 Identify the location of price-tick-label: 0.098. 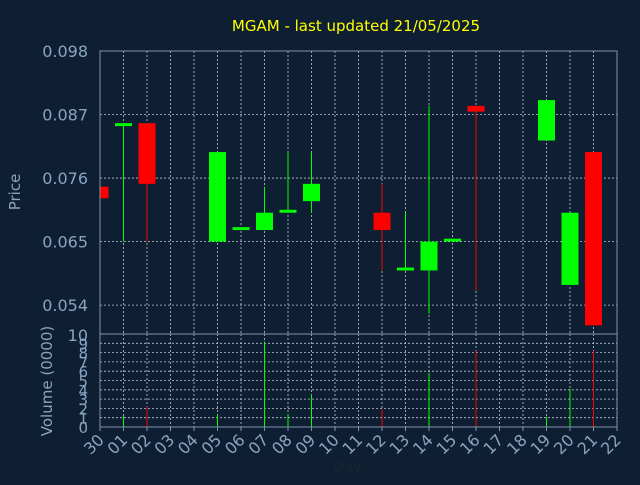
(65, 51).